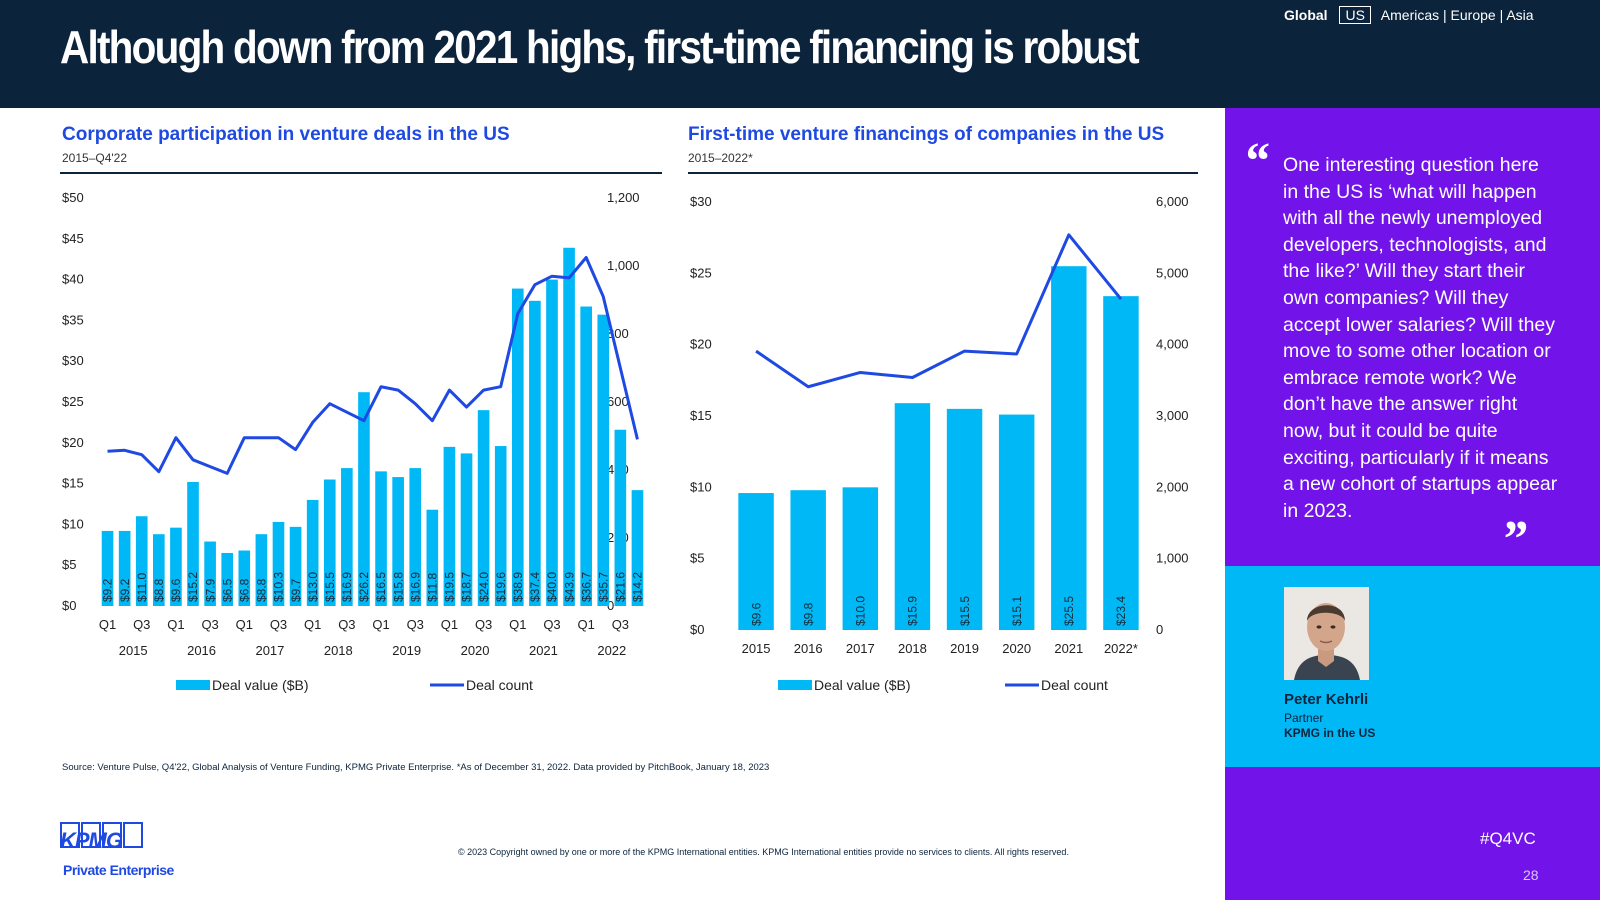  What do you see at coordinates (1412, 666) in the screenshot?
I see `photo-band` at bounding box center [1412, 666].